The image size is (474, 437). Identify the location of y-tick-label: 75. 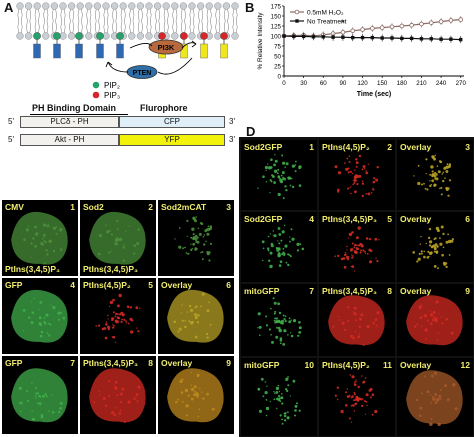
(277, 46).